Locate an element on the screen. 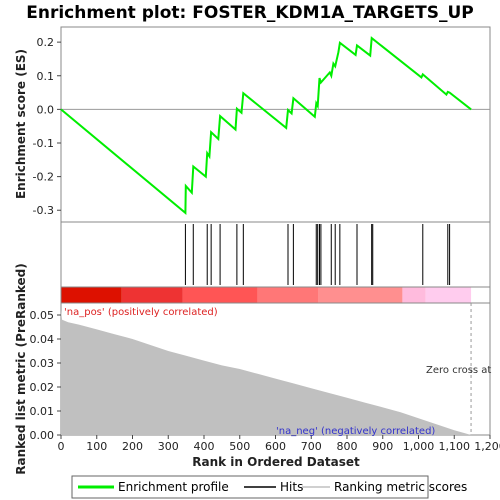 The image size is (500, 500). es-ytick-label: 0.0 is located at coordinates (46, 109).